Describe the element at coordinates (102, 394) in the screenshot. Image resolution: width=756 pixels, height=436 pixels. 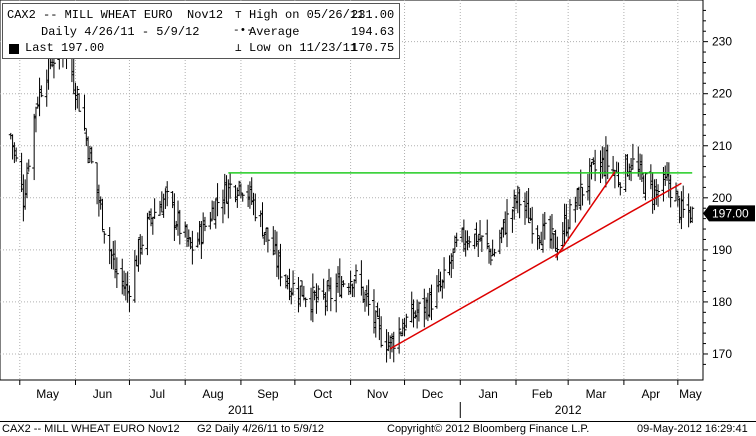
I see `x-tick-label: Jun` at that location.